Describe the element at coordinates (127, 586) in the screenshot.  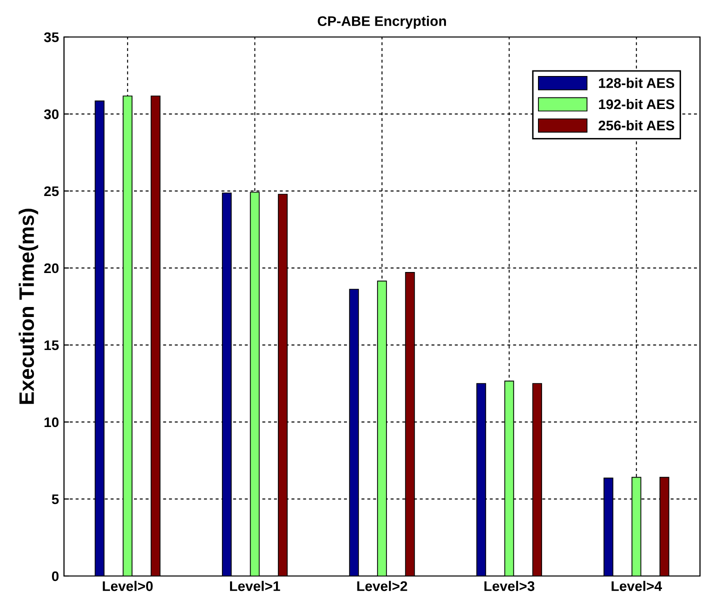
I see `x-tick-label: Level>0` at that location.